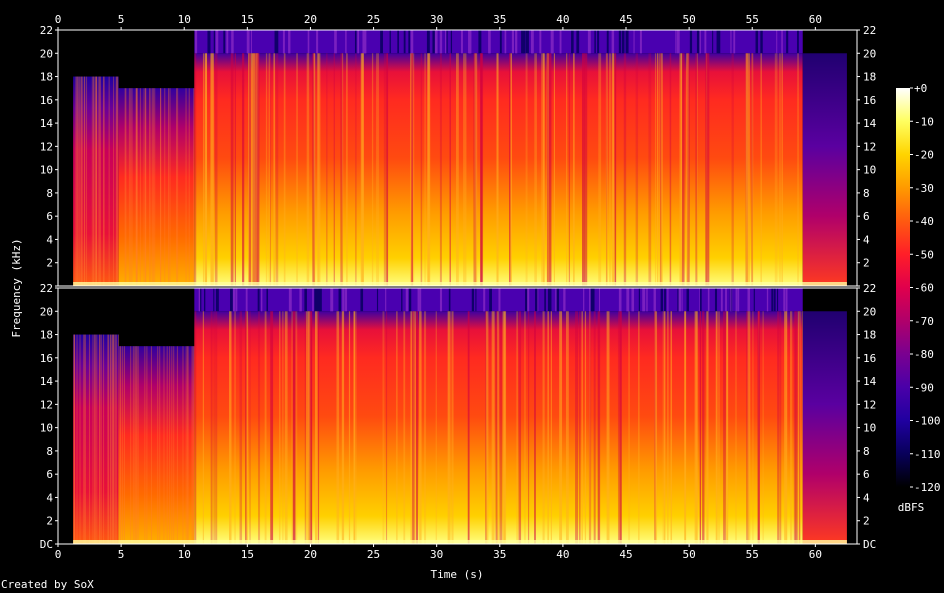 This screenshot has width=944, height=593. What do you see at coordinates (924, 288) in the screenshot?
I see `colorbar-tick-label: -60` at bounding box center [924, 288].